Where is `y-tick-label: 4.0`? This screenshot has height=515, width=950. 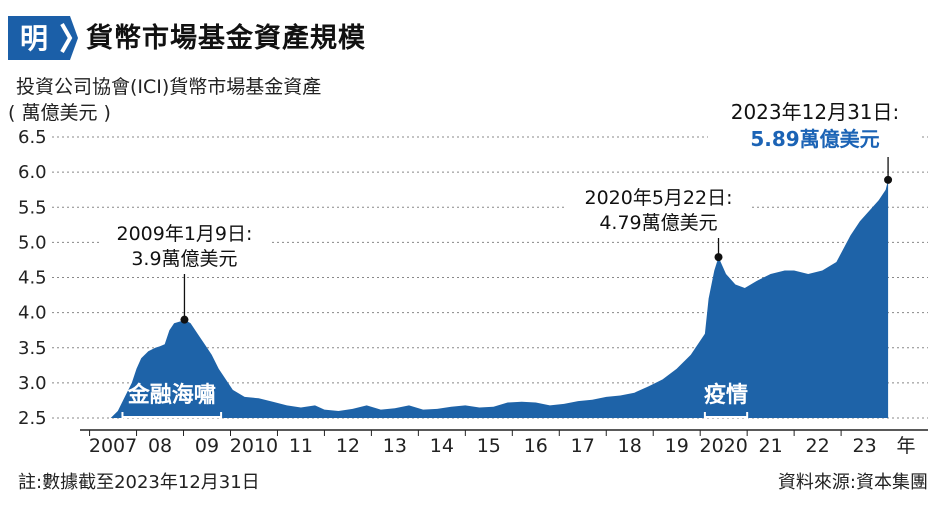
y-tick-label: 4.0 is located at coordinates (32, 313).